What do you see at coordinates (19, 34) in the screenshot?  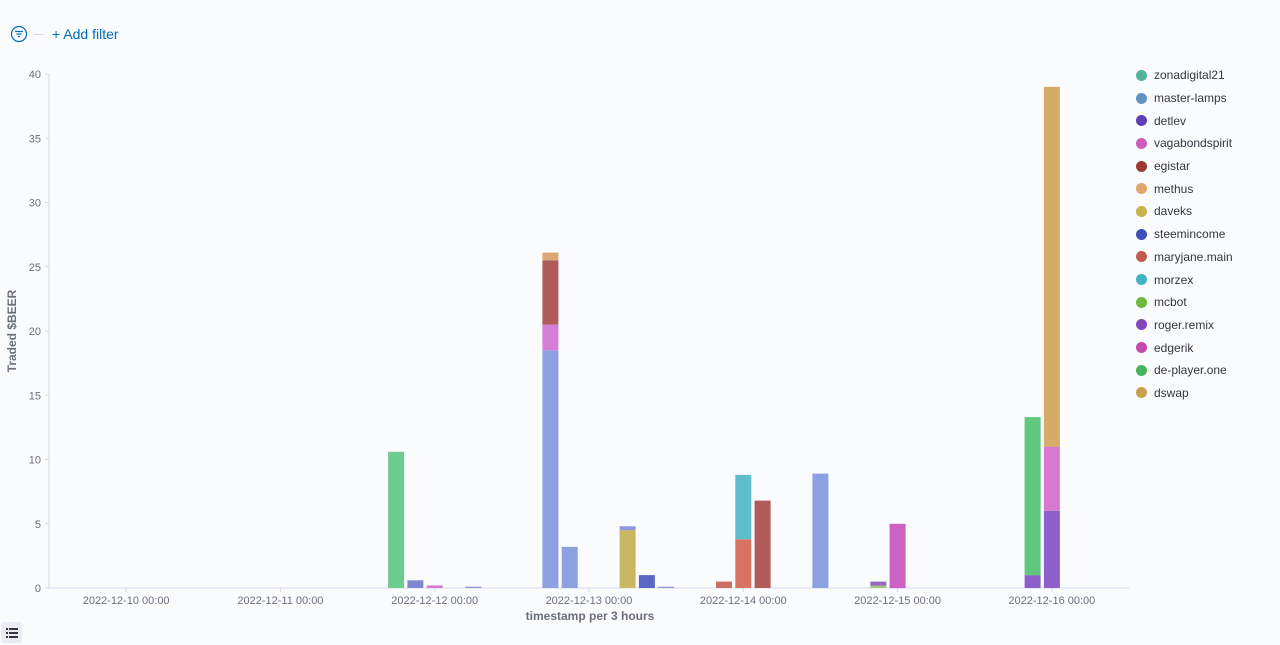 I see `filter-icon` at bounding box center [19, 34].